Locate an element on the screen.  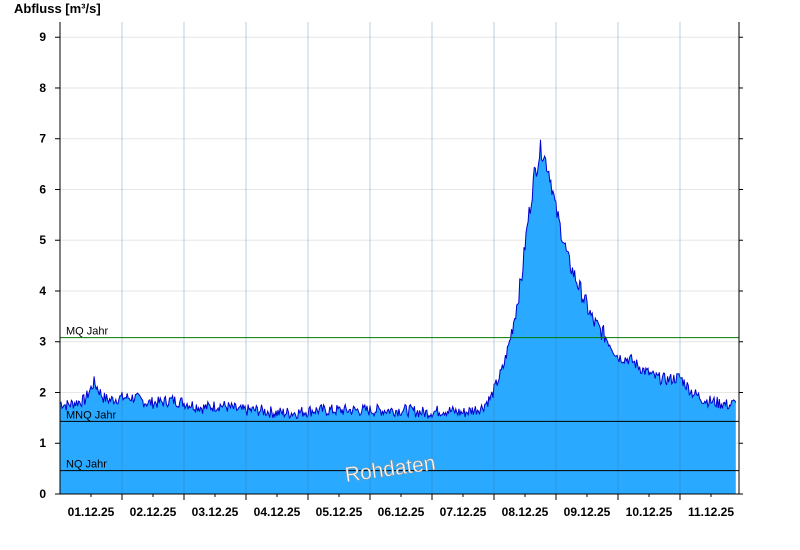
x-tick-label: 08.12.25 is located at coordinates (525, 512).